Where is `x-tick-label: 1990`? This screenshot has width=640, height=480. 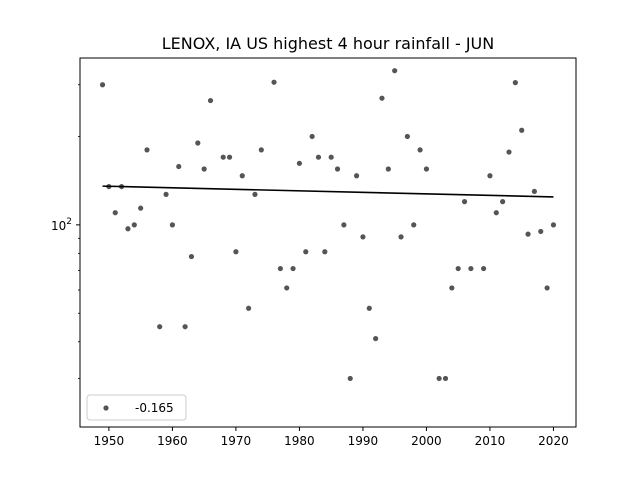 x-tick-label: 1990 is located at coordinates (363, 441).